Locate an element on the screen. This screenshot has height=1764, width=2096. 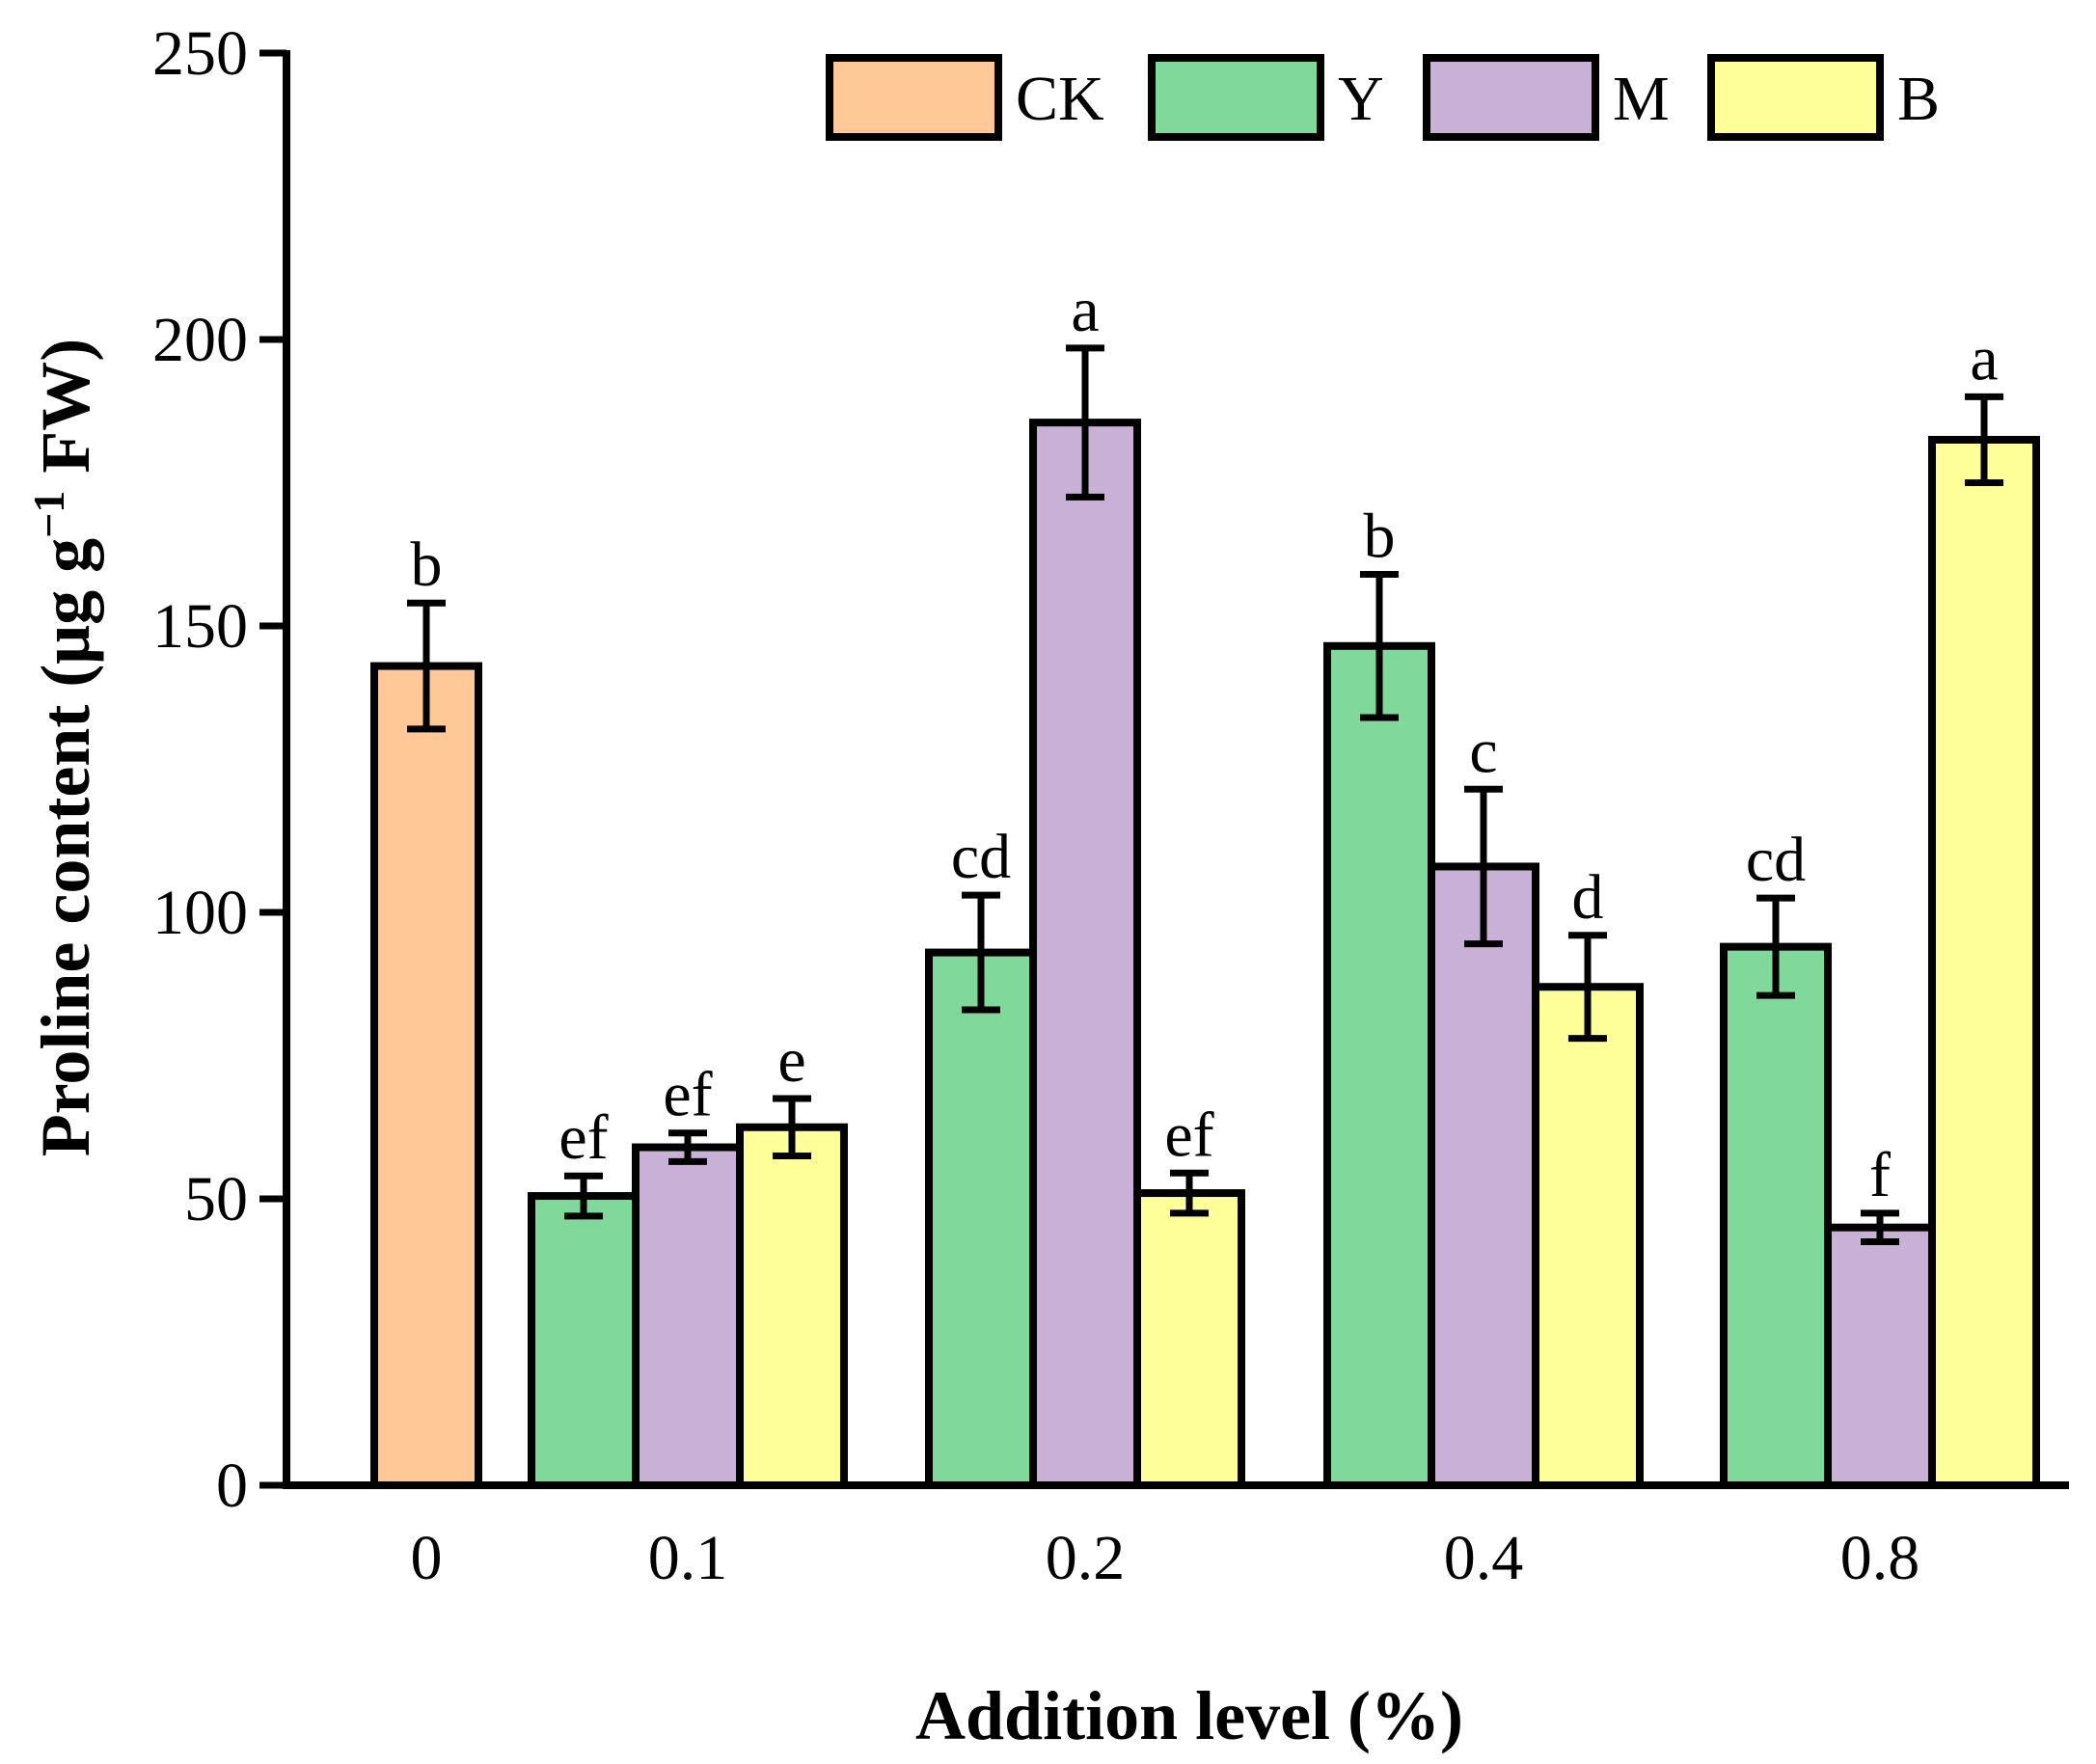
significance-label-b-0.2: ef is located at coordinates (1188, 1134).